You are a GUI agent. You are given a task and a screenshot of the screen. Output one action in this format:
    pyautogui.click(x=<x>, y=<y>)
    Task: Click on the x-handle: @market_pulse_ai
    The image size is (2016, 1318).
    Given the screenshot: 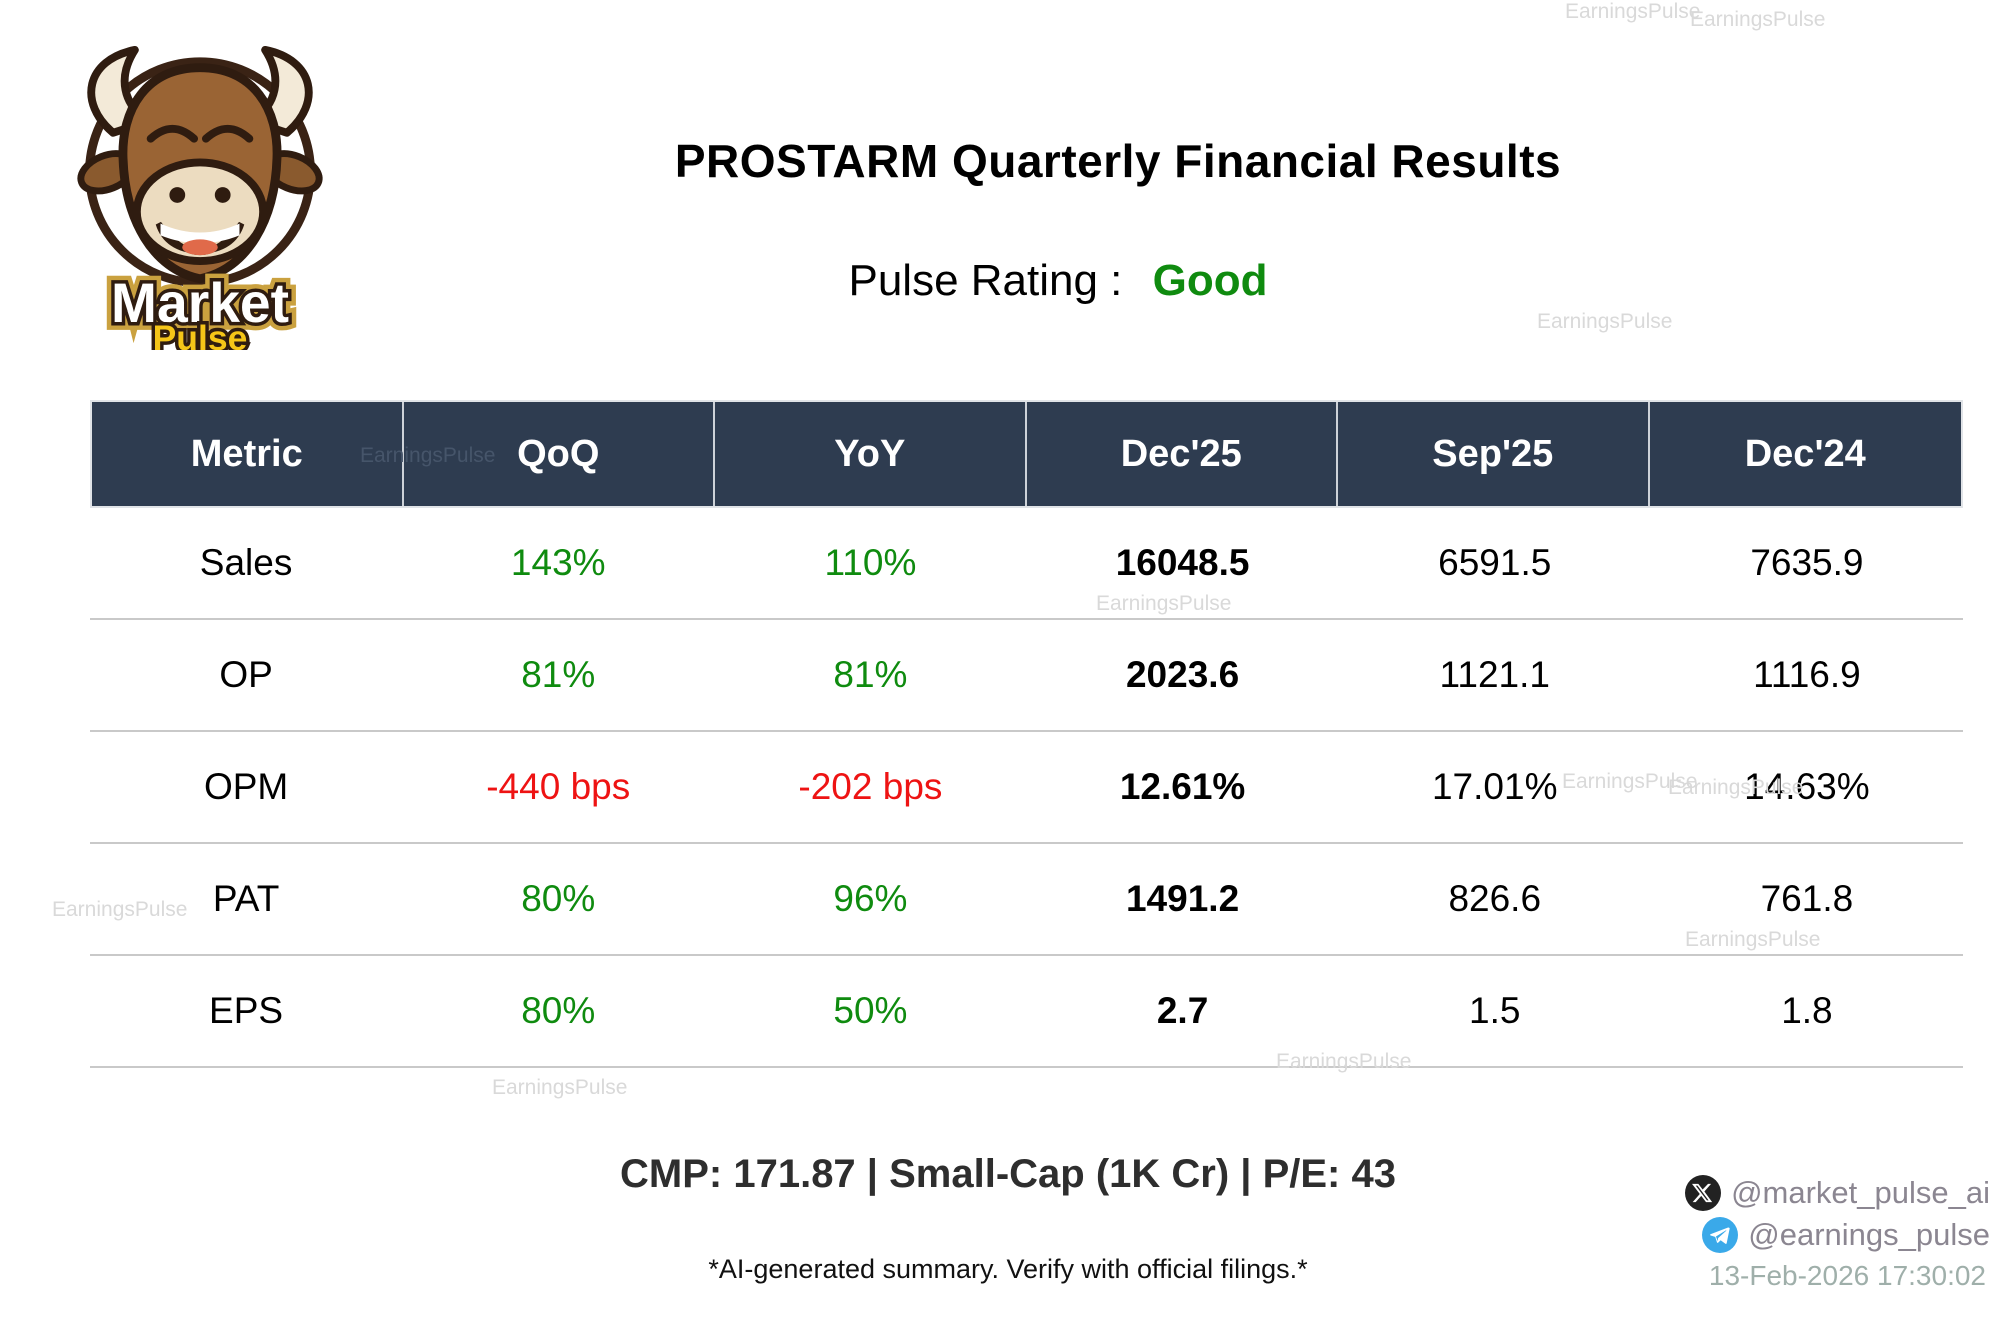 What is the action you would take?
    pyautogui.click(x=1860, y=1192)
    